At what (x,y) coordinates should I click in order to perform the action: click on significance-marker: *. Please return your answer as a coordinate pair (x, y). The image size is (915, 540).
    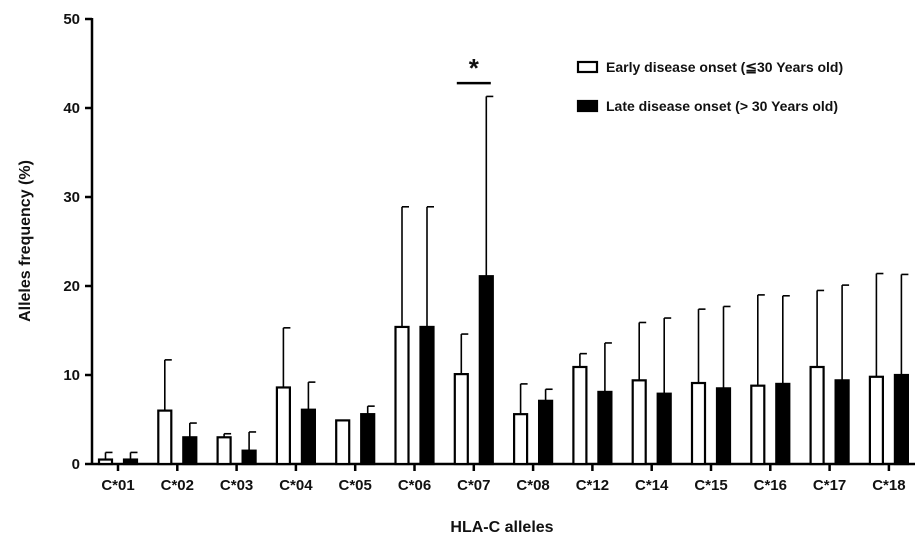
    Looking at the image, I should click on (474, 68).